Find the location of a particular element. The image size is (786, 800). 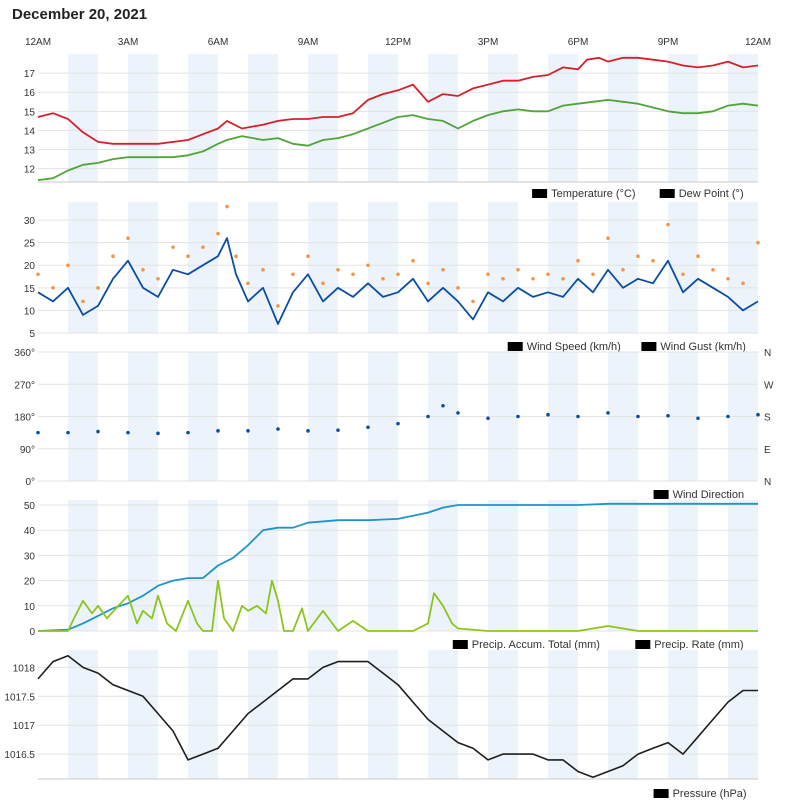

y-tick-label: 360° is located at coordinates (24, 353).